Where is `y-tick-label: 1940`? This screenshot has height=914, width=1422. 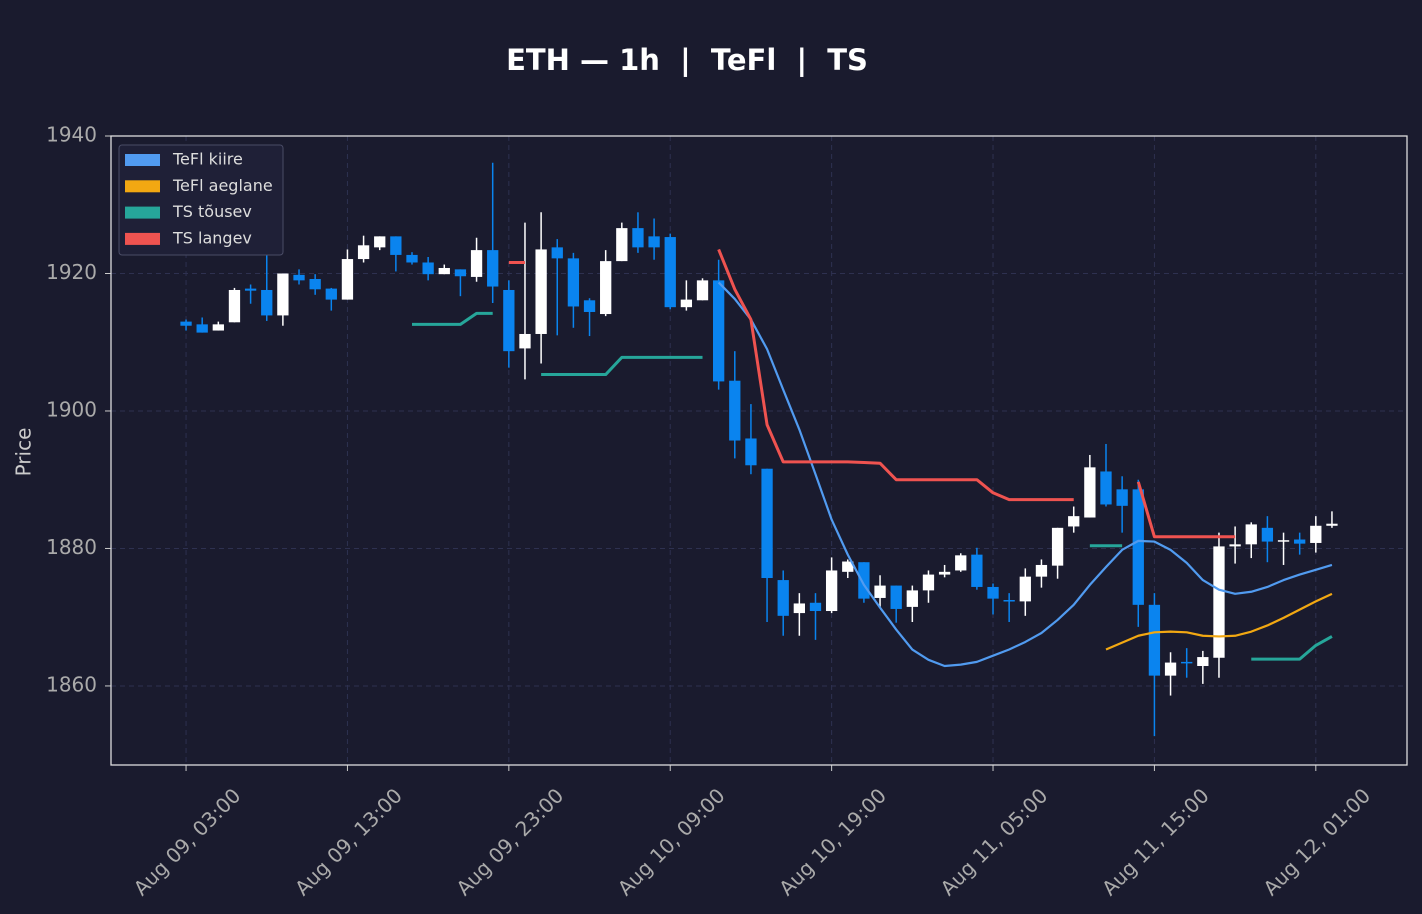 y-tick-label: 1940 is located at coordinates (71, 135).